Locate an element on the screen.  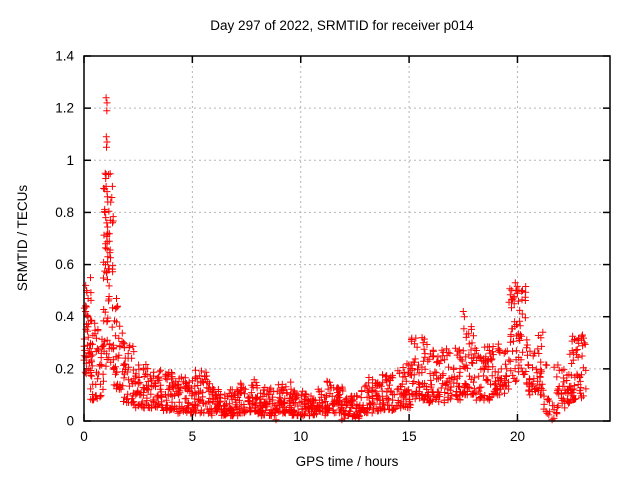
svg-text: 0.6 is located at coordinates (64, 264).